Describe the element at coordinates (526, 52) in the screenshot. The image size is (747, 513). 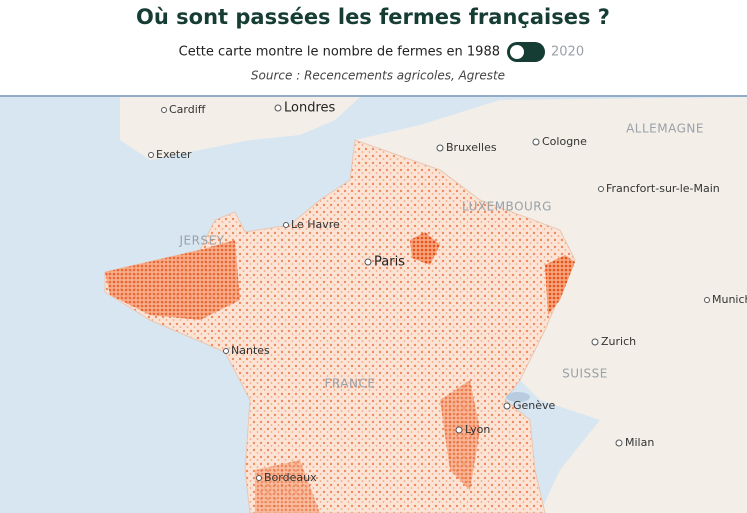
I see `toggle` at that location.